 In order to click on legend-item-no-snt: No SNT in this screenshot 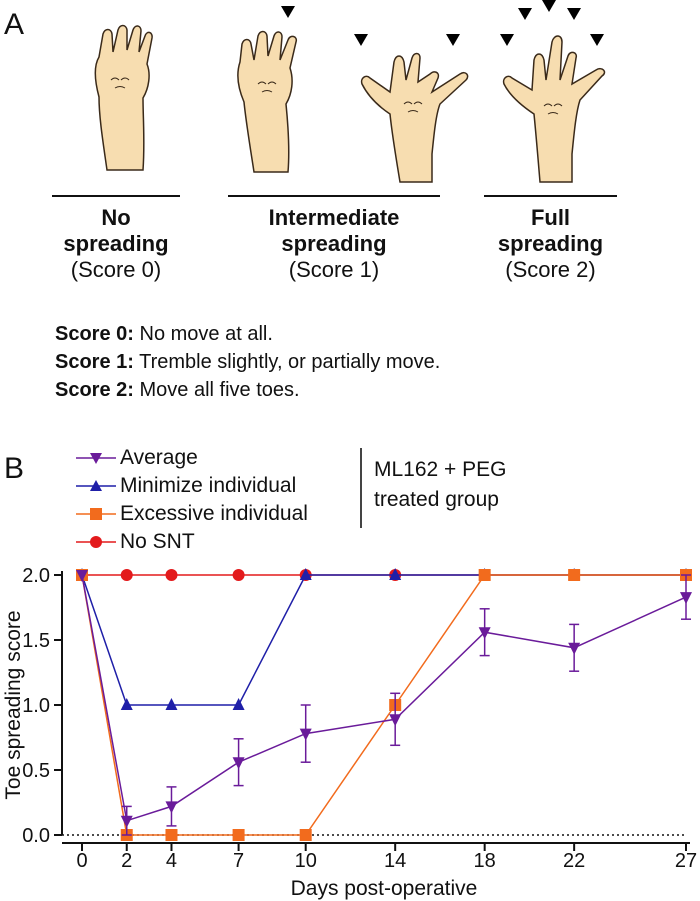, I will do `click(192, 542)`.